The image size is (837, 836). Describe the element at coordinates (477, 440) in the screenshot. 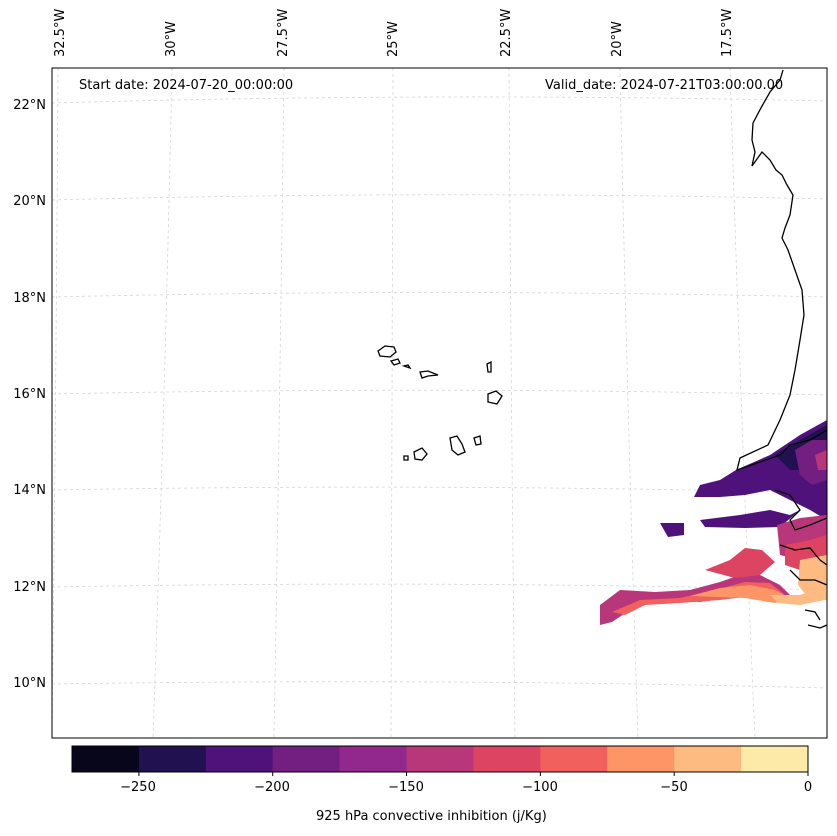

I see `cape-verde-maio` at that location.